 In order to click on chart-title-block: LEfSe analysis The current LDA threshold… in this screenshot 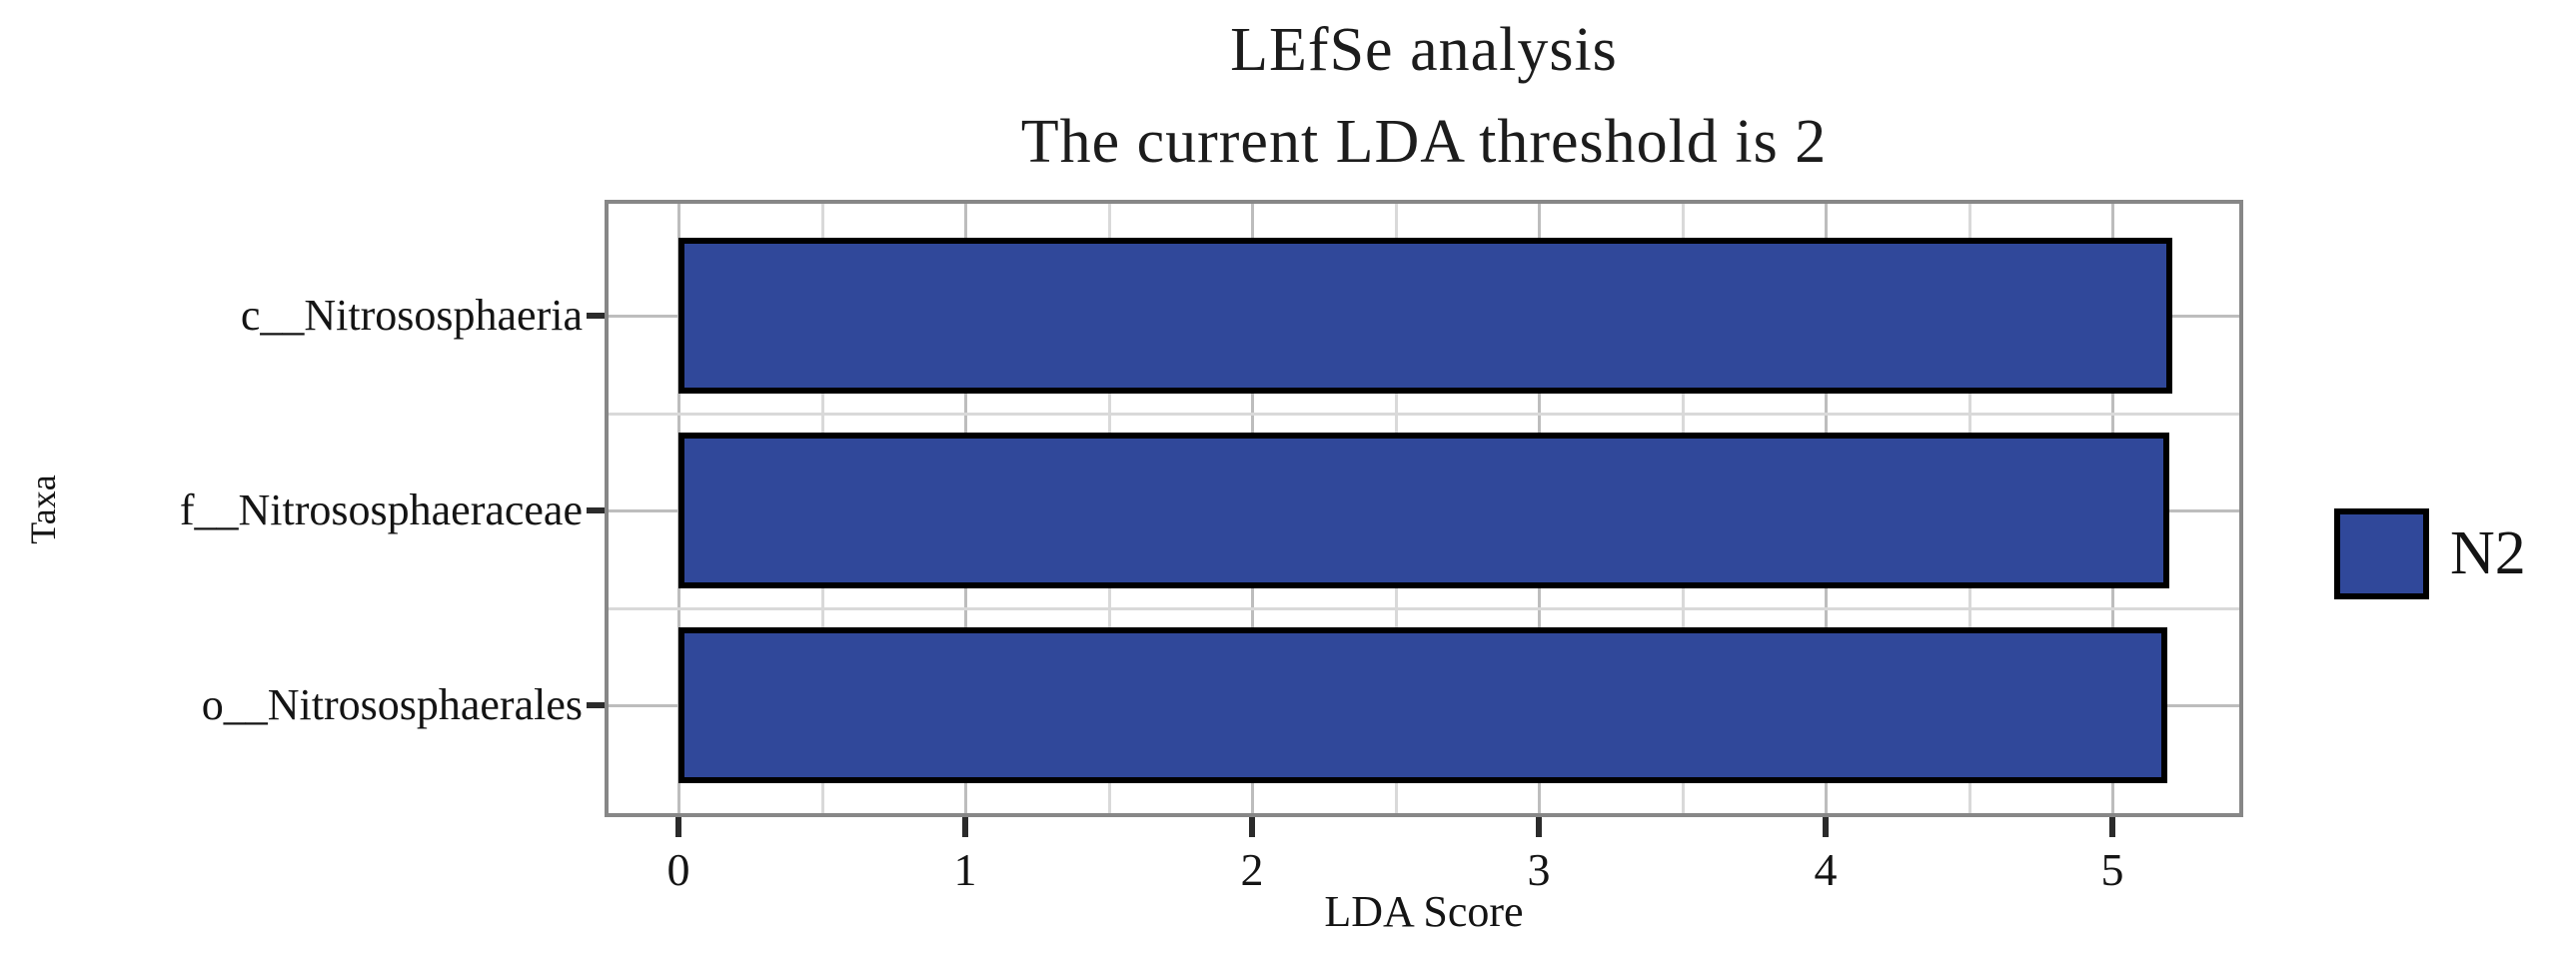, I will do `click(1424, 96)`.